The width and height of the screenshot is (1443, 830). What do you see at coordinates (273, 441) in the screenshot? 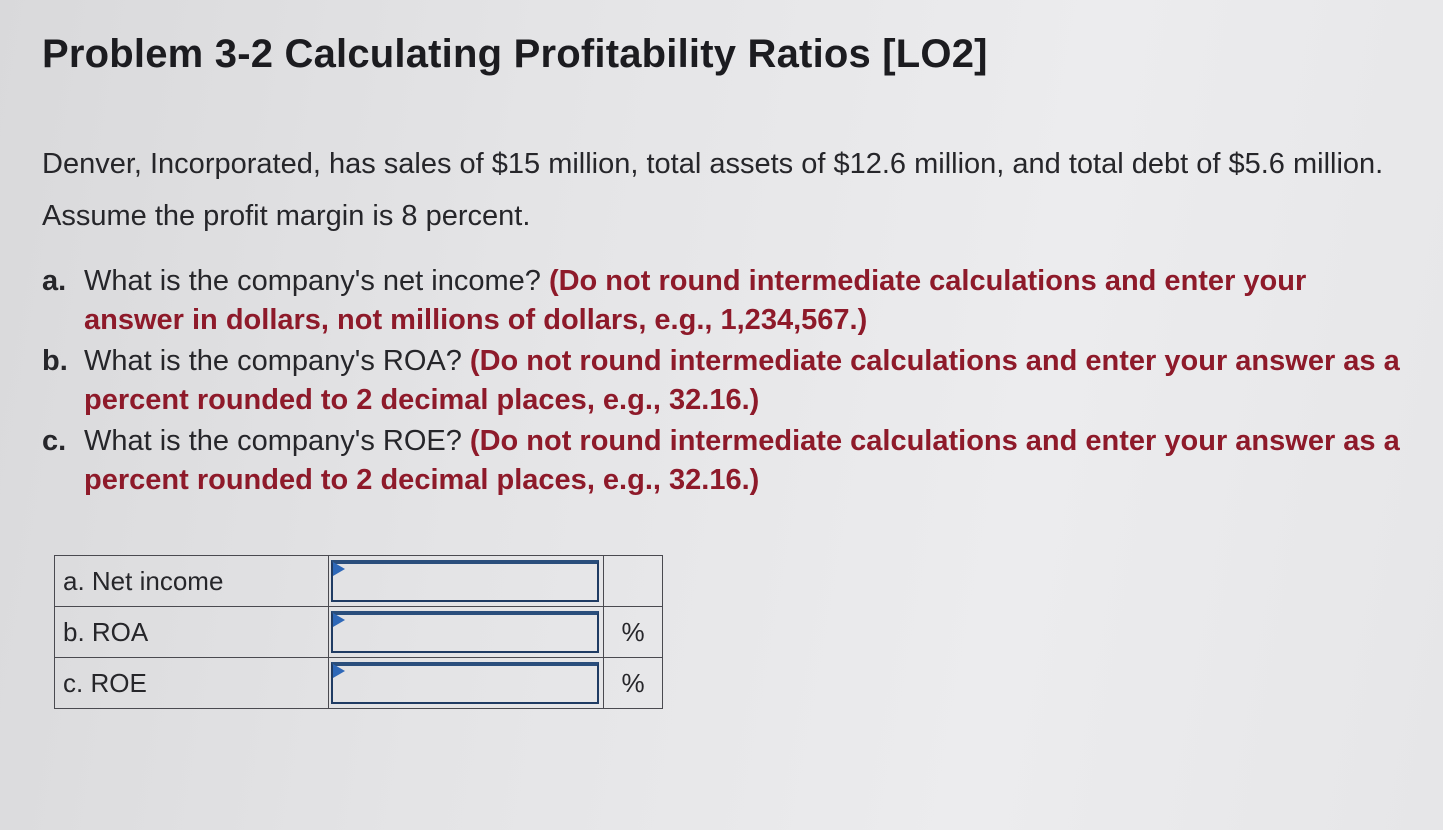
I see `question-text: What is the company's ROE?` at bounding box center [273, 441].